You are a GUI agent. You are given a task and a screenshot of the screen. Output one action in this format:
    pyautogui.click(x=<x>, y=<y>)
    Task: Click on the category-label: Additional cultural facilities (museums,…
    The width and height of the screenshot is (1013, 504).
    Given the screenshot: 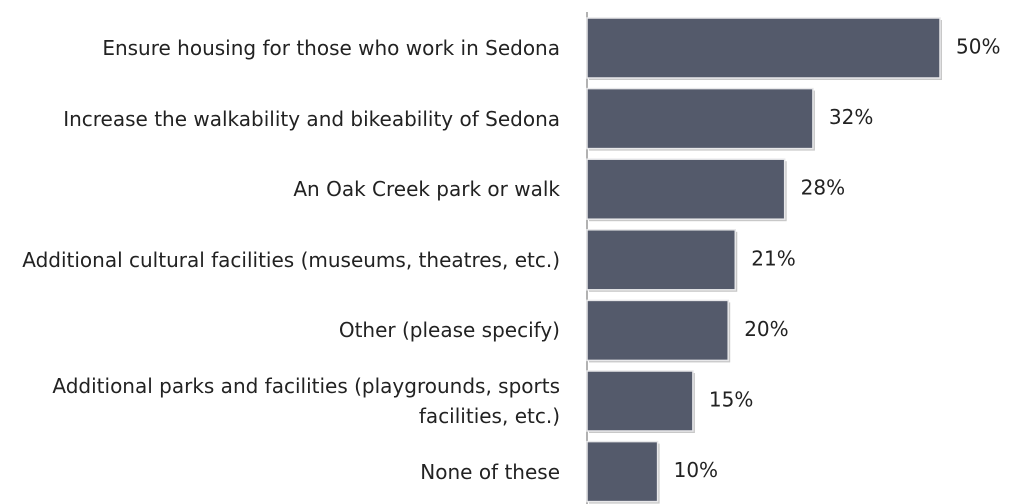 What is the action you would take?
    pyautogui.click(x=291, y=259)
    